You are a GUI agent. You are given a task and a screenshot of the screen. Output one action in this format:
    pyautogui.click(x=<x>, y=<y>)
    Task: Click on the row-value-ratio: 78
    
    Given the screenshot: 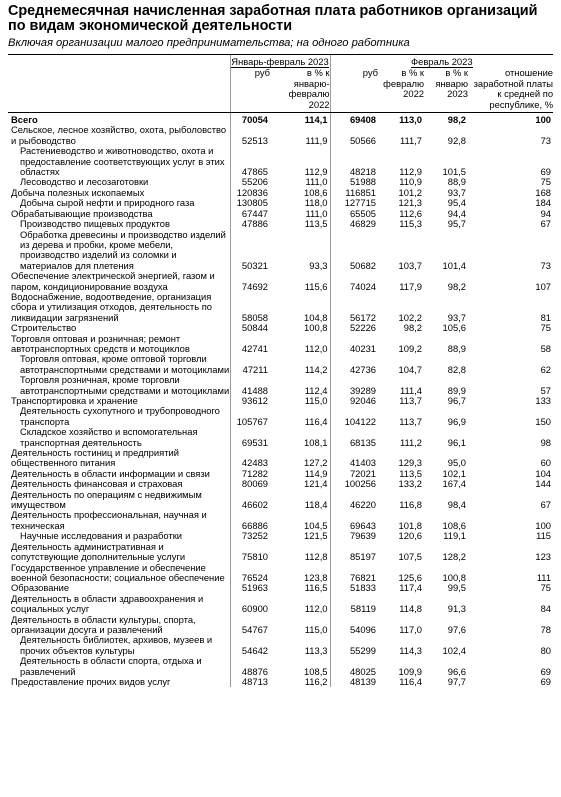 What is the action you would take?
    pyautogui.click(x=546, y=629)
    